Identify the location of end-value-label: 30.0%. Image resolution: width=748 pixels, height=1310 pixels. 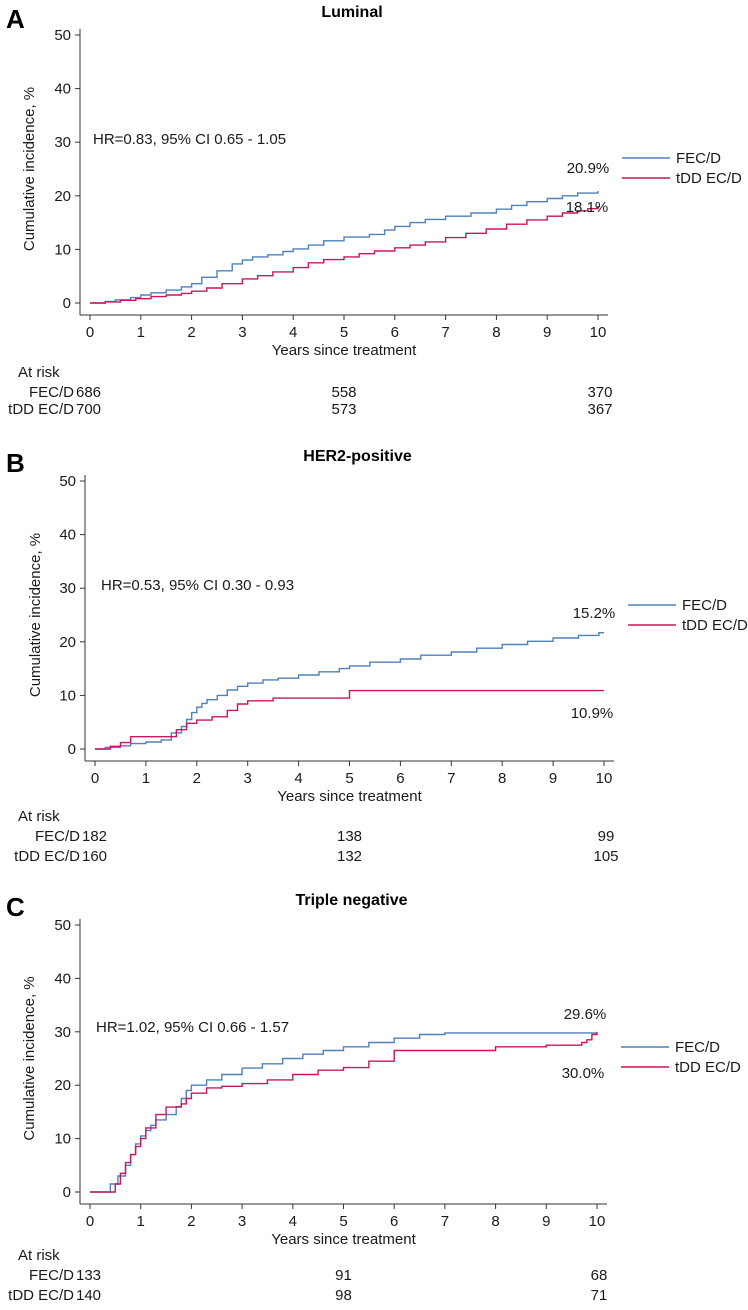
(583, 1073).